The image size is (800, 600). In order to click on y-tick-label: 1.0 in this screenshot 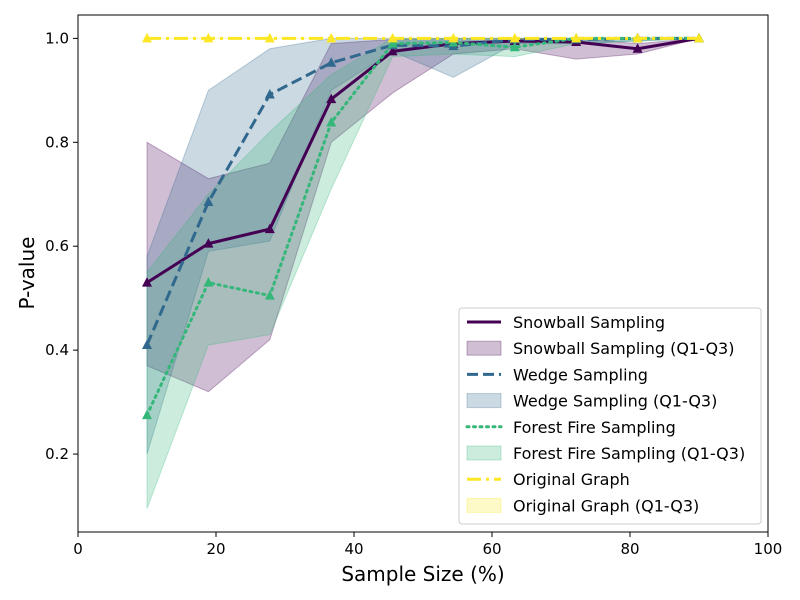, I will do `click(57, 38)`.